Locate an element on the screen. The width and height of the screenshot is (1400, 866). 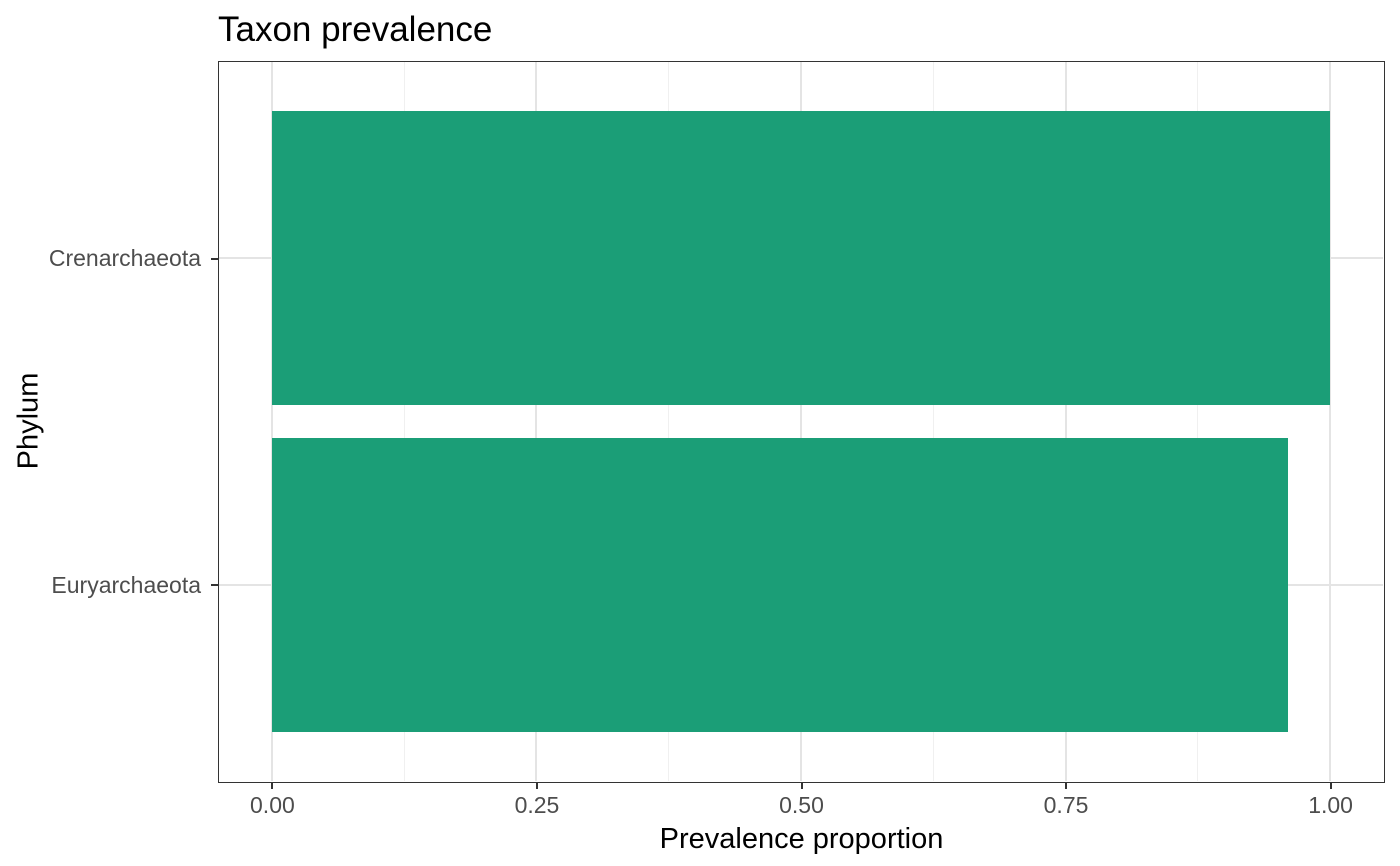
y-axis-title: Phylum is located at coordinates (28, 421).